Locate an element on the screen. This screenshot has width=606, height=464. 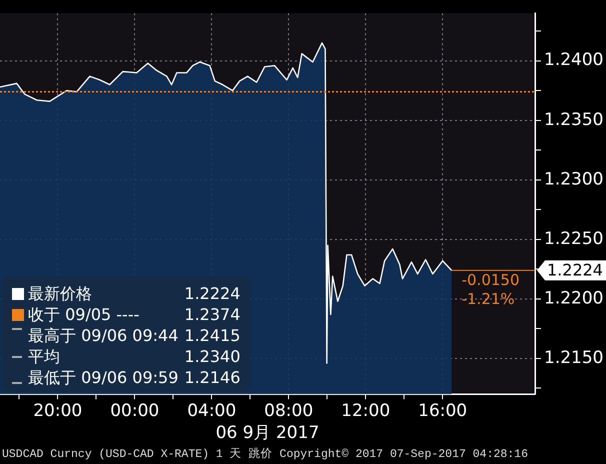
annotation: -0.0150 is located at coordinates (491, 280).